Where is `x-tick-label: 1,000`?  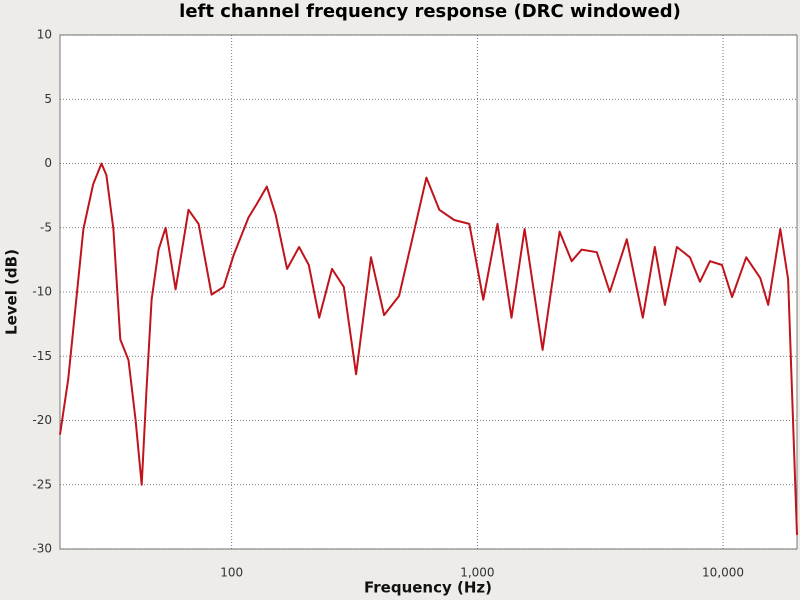
x-tick-label: 1,000 is located at coordinates (477, 573).